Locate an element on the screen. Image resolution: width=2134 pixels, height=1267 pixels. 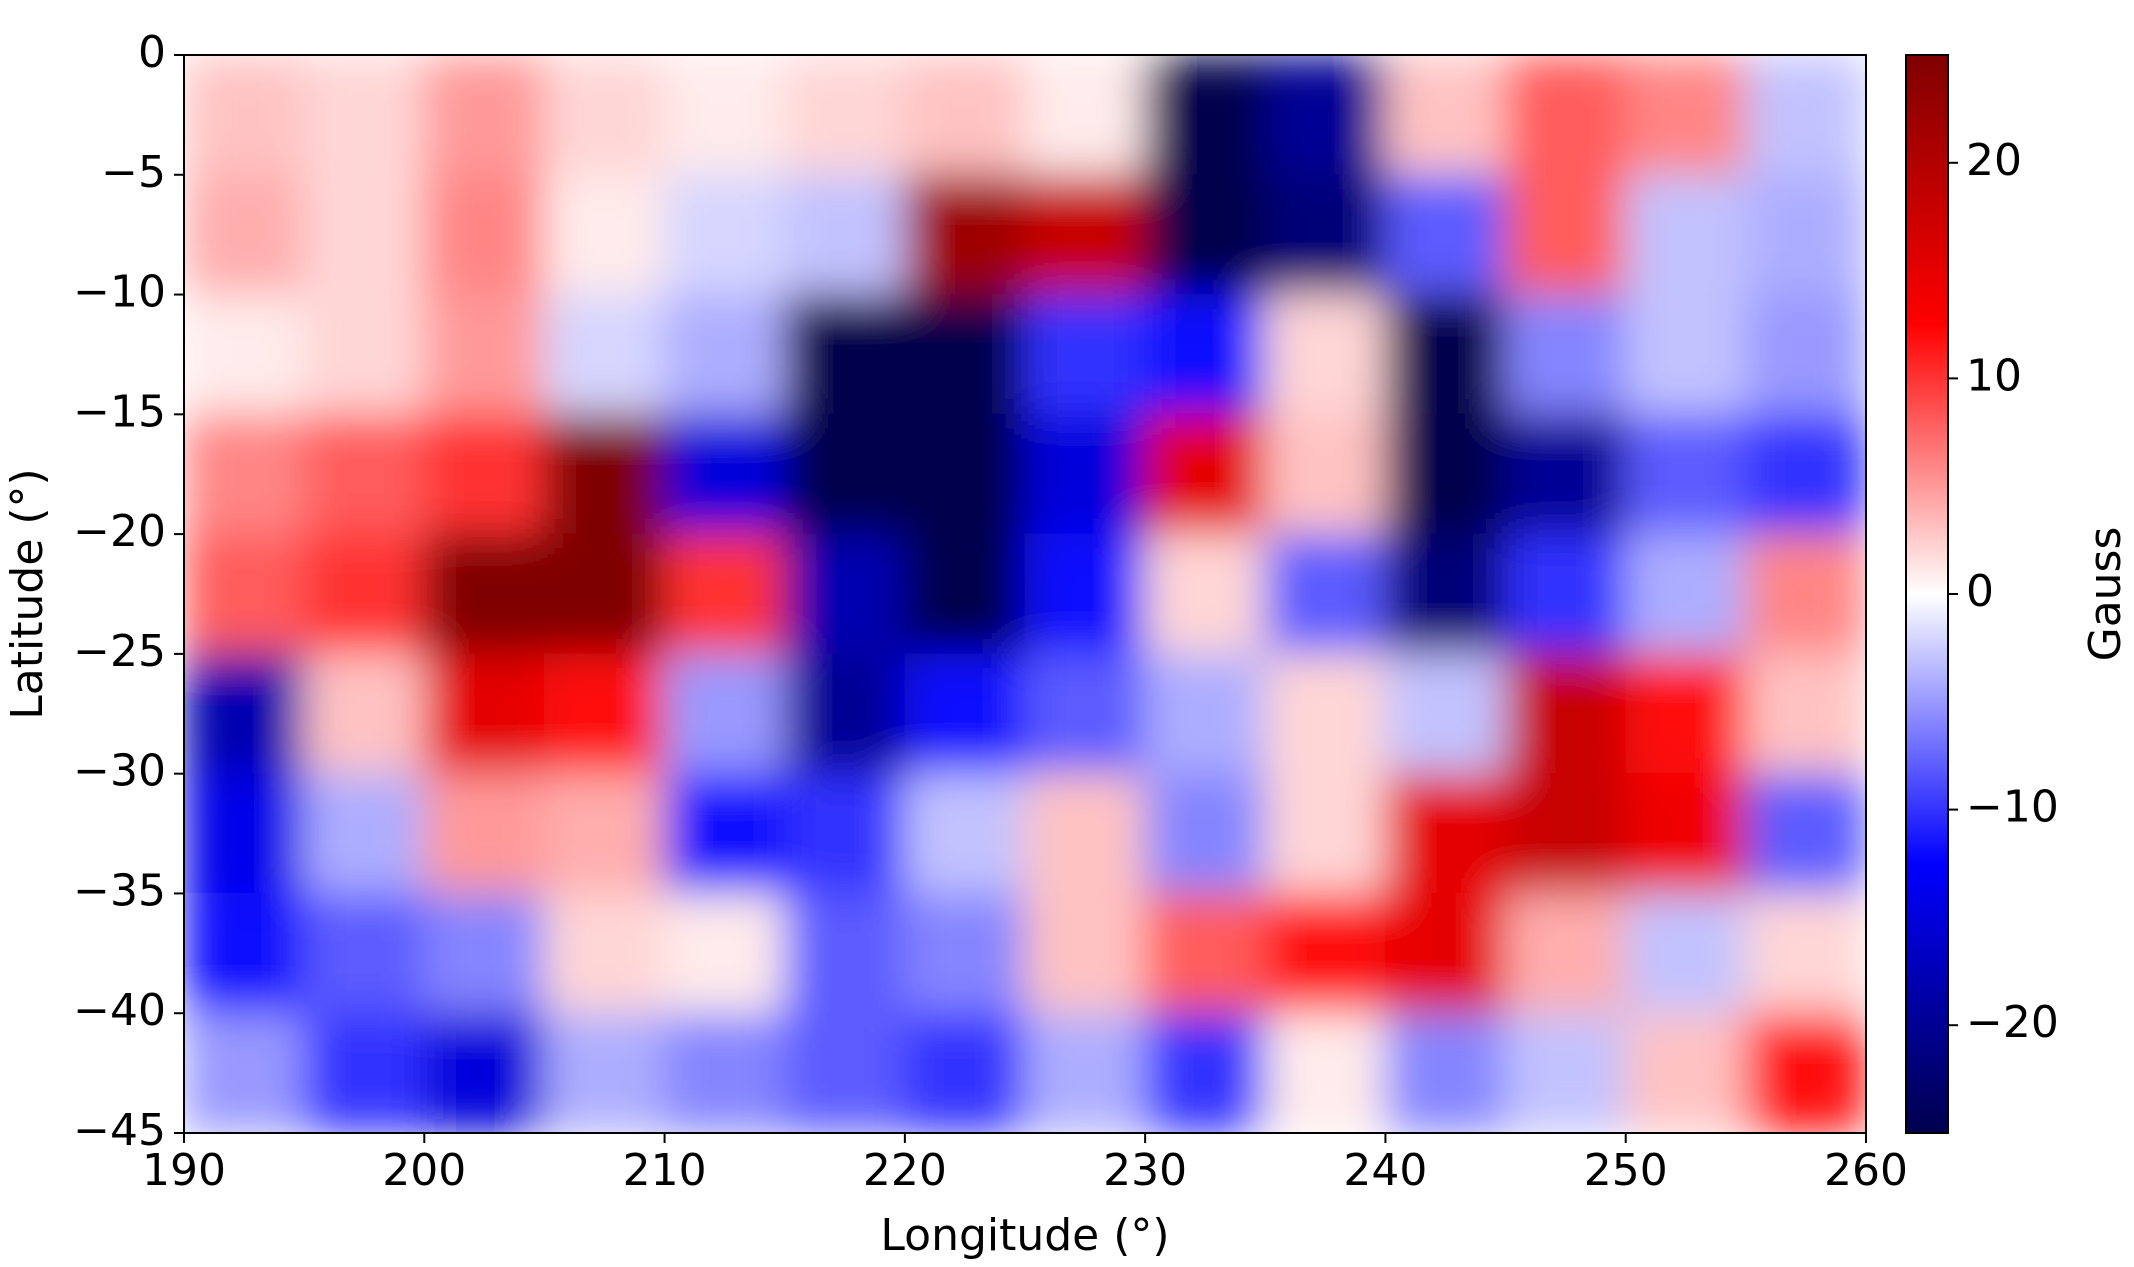
x-tick-label: 210 is located at coordinates (665, 1170).